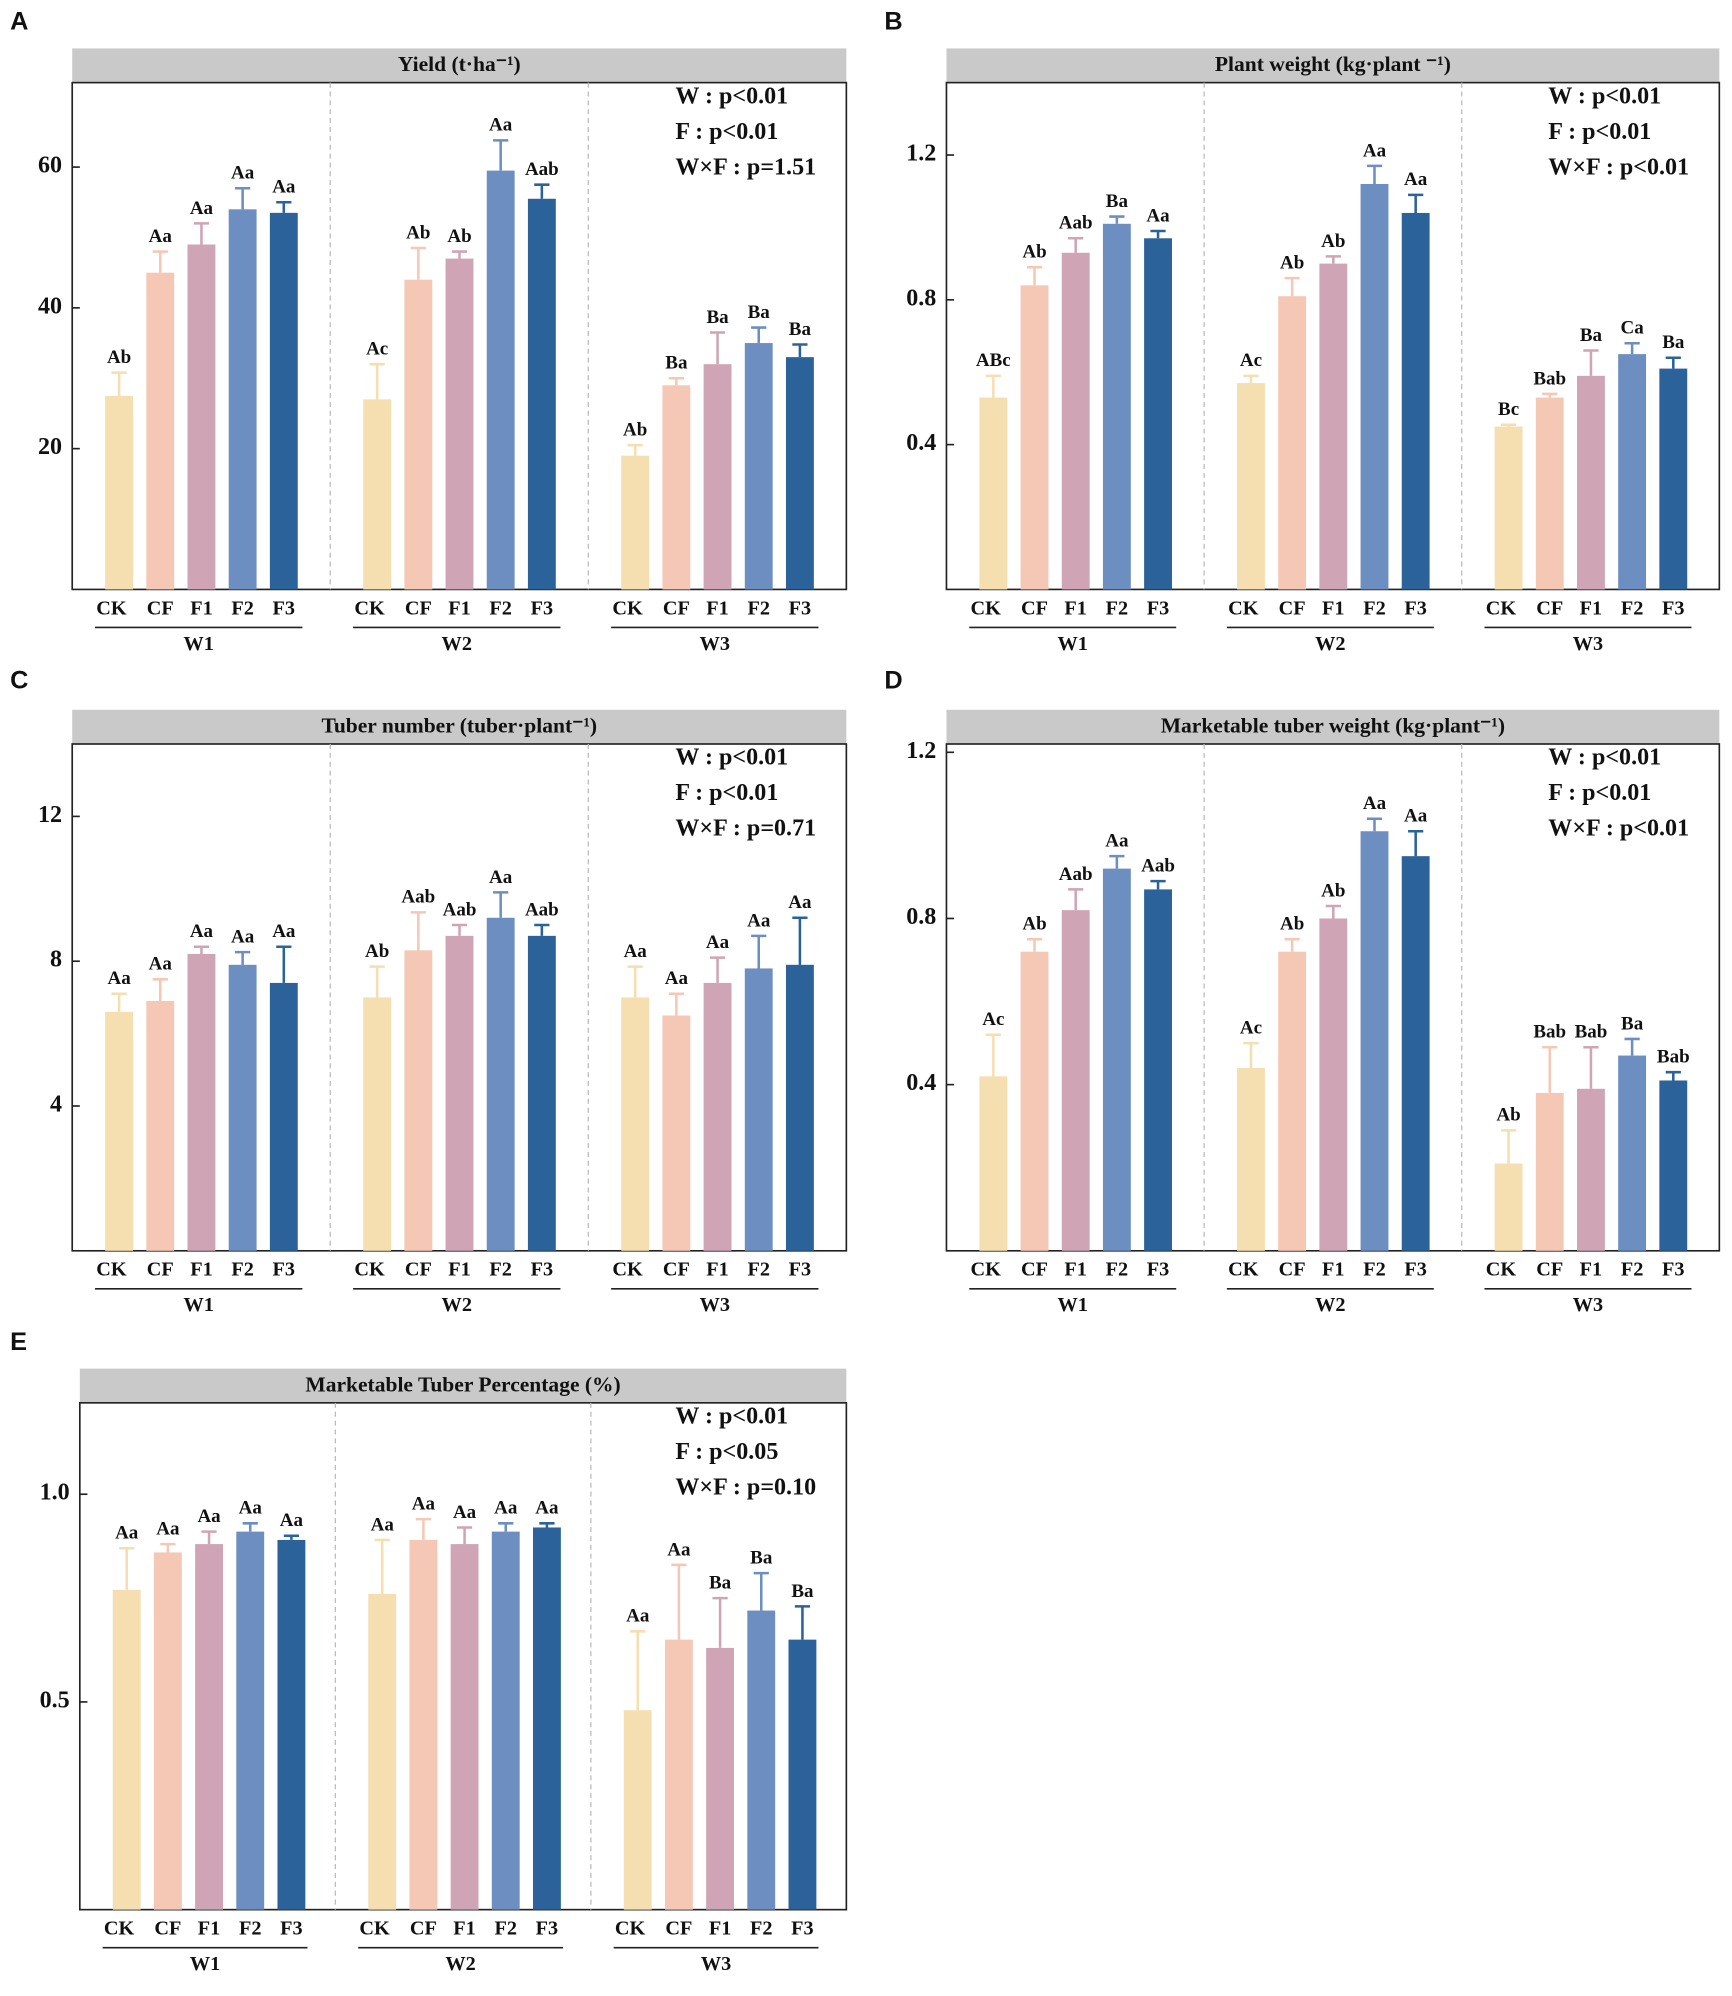  Describe the element at coordinates (50, 815) in the screenshot. I see `y-tick-label: 12` at that location.